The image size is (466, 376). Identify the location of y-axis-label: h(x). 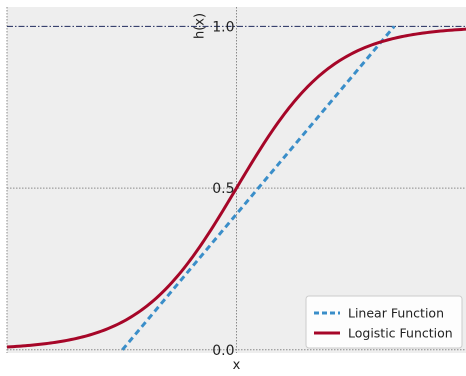
(200, 26).